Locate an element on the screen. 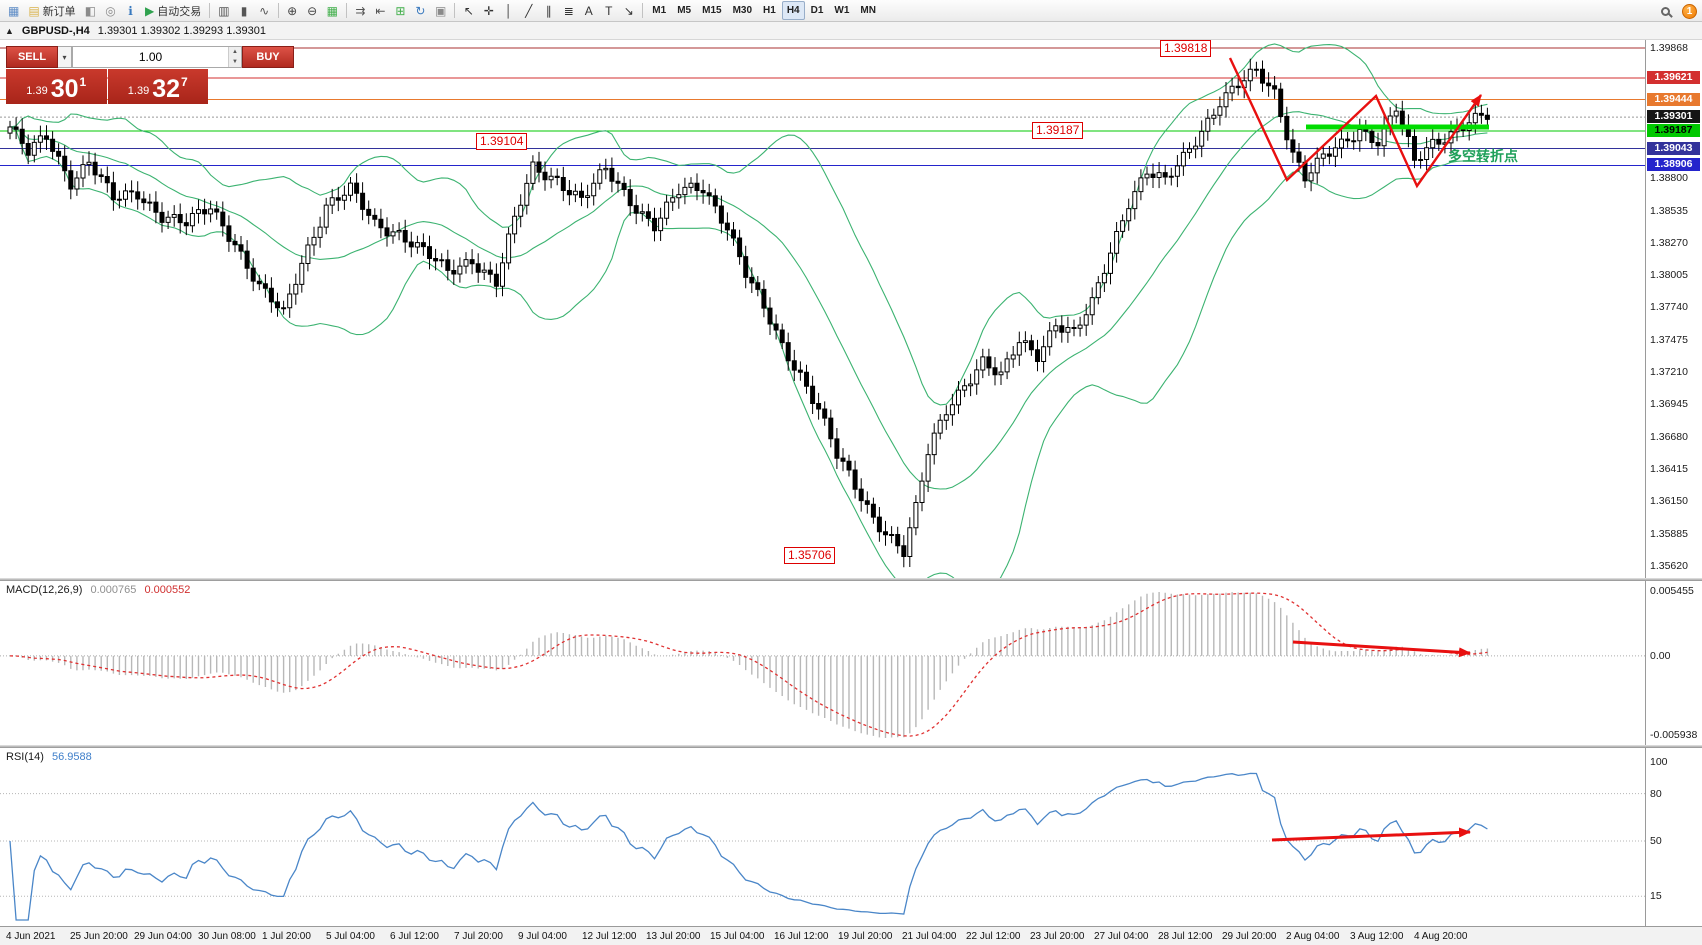 This screenshot has width=1702, height=945. time-label: 7 Jul 20:00 is located at coordinates (478, 936).